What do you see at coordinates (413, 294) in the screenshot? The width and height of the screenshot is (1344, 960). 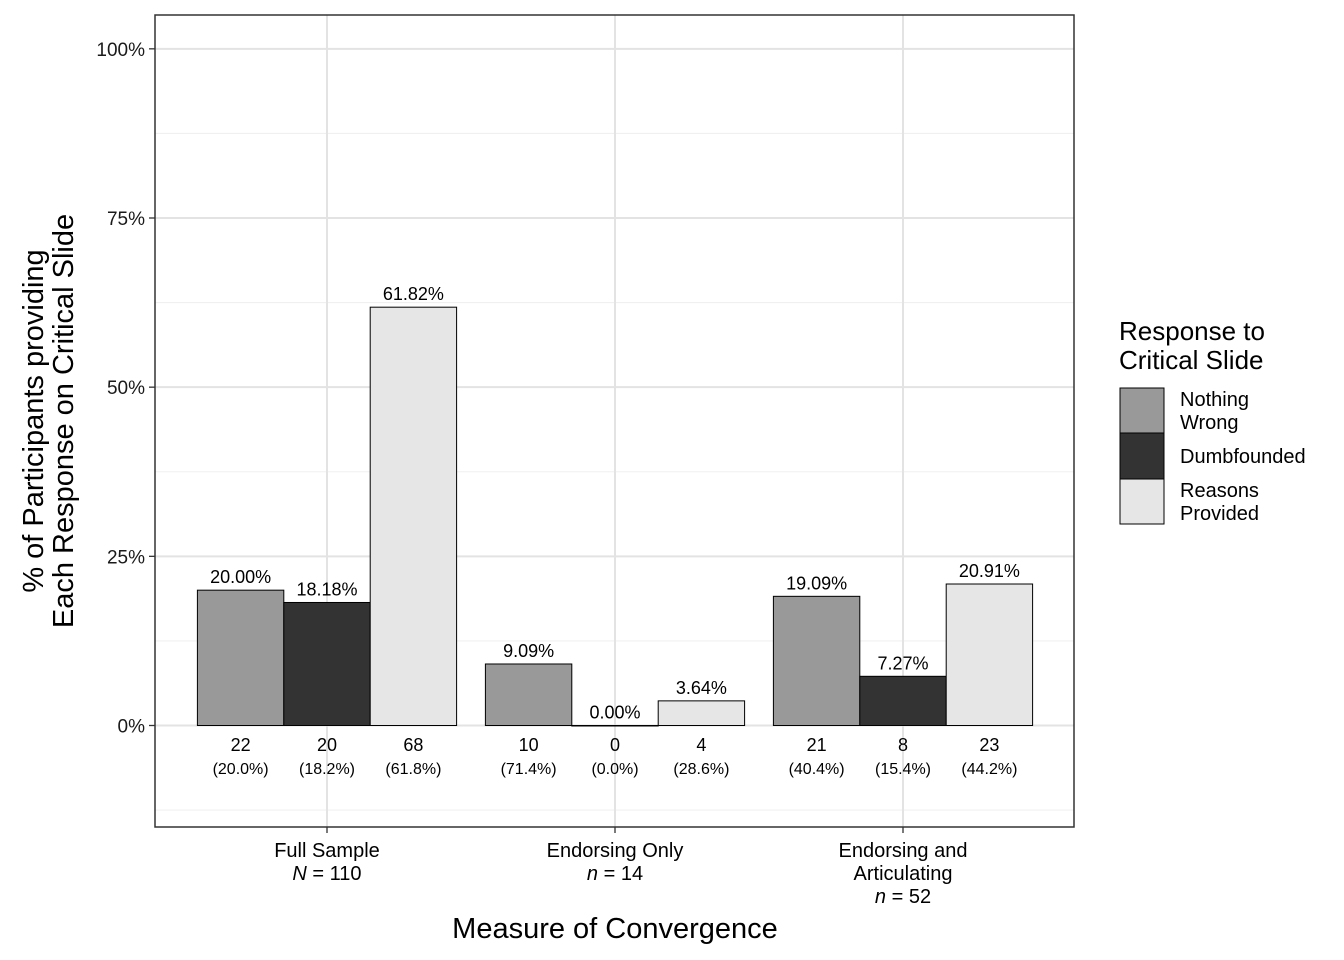 I see `bar-value-label: 61.82%` at bounding box center [413, 294].